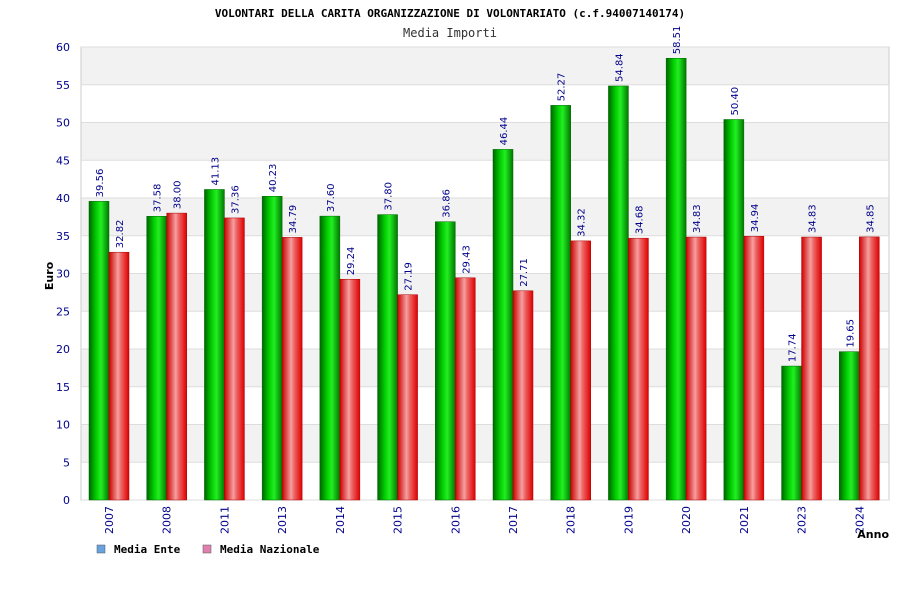 The width and height of the screenshot is (900, 600). What do you see at coordinates (850, 333) in the screenshot?
I see `data-label: 19.65` at bounding box center [850, 333].